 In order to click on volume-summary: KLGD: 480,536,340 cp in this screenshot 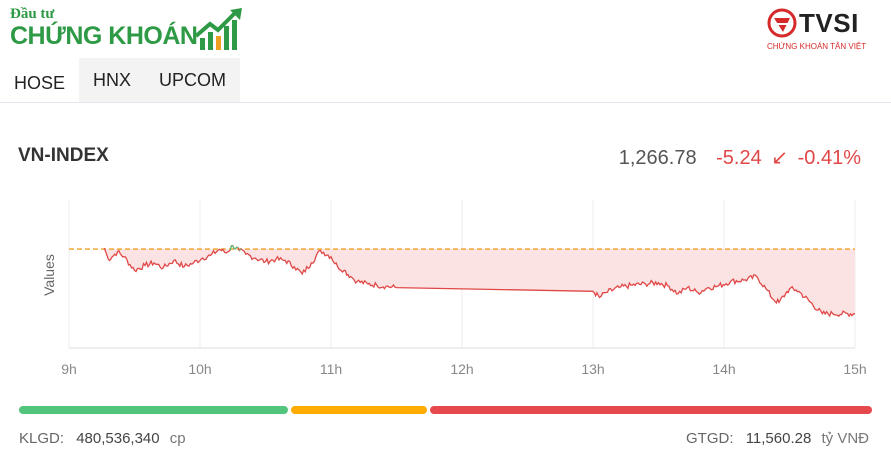, I will do `click(102, 438)`.